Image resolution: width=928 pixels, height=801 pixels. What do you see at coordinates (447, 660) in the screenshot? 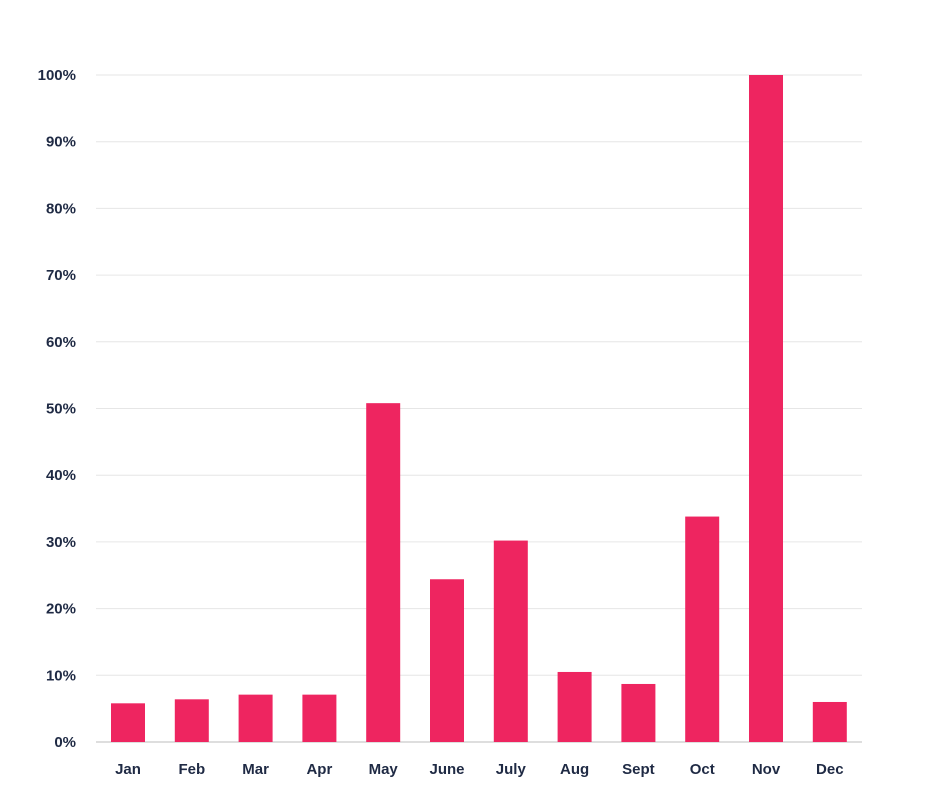
I see `bar-june` at bounding box center [447, 660].